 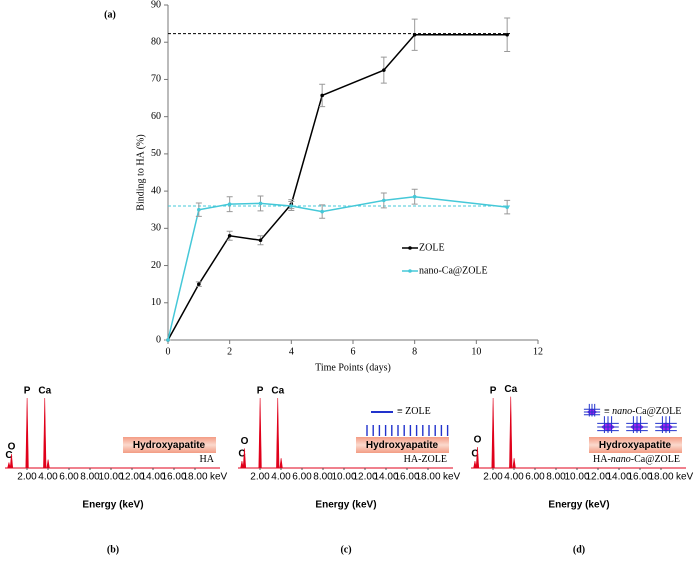 I want to click on y-tick-label: 0, so click(x=158, y=339).